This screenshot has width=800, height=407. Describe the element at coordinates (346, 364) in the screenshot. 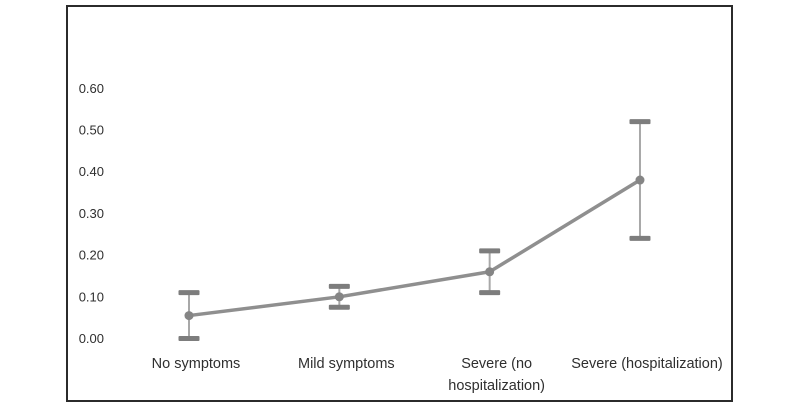

I see `x-category-label: Mild symptoms` at that location.